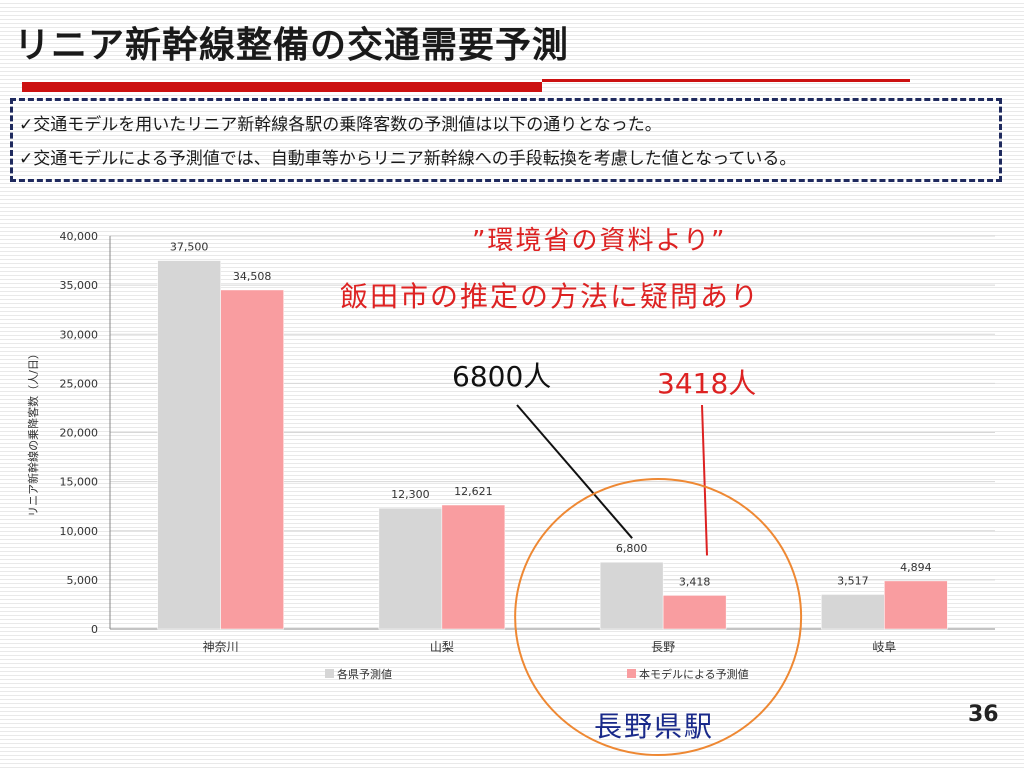 The height and width of the screenshot is (768, 1024). What do you see at coordinates (94, 629) in the screenshot?
I see `y-tick-label: 0` at bounding box center [94, 629].